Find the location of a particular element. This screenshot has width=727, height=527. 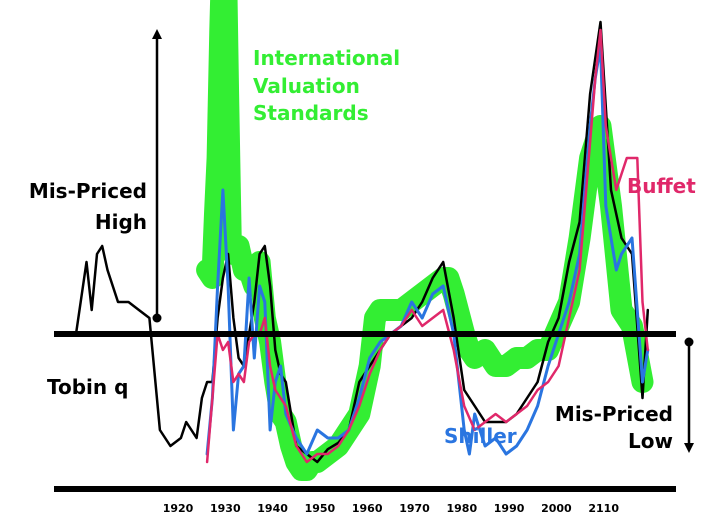

ivs-label-3: Standards is located at coordinates (311, 113).